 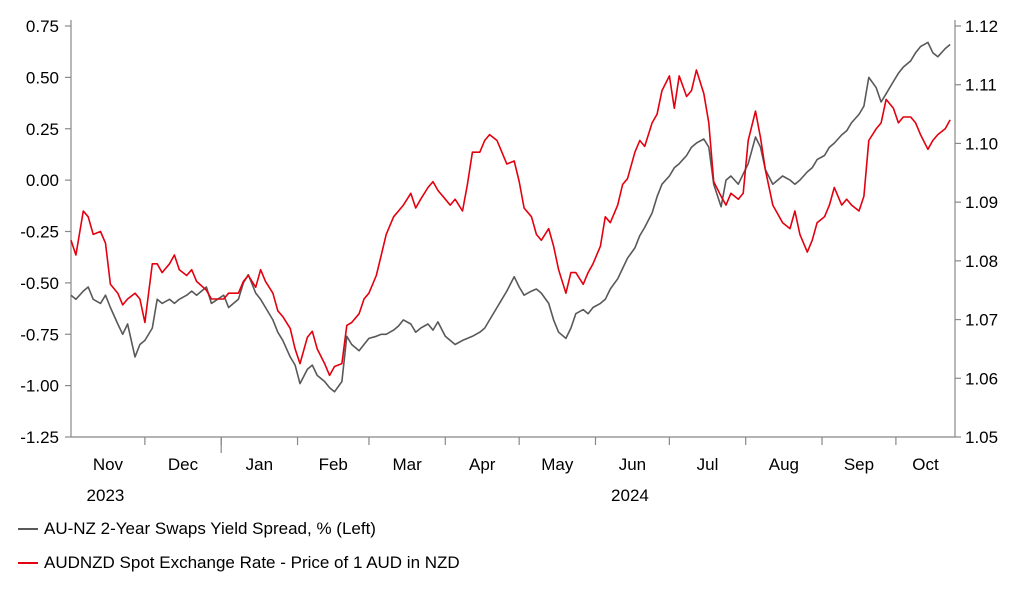 What do you see at coordinates (981, 202) in the screenshot?
I see `right-tick-label: 1.09` at bounding box center [981, 202].